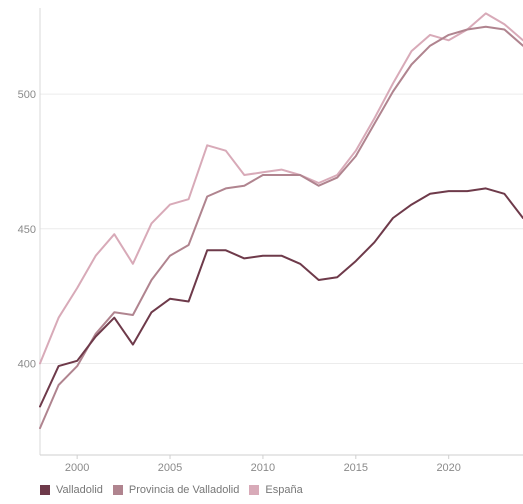  I want to click on x-tick-label-2020: 2020, so click(448, 468).